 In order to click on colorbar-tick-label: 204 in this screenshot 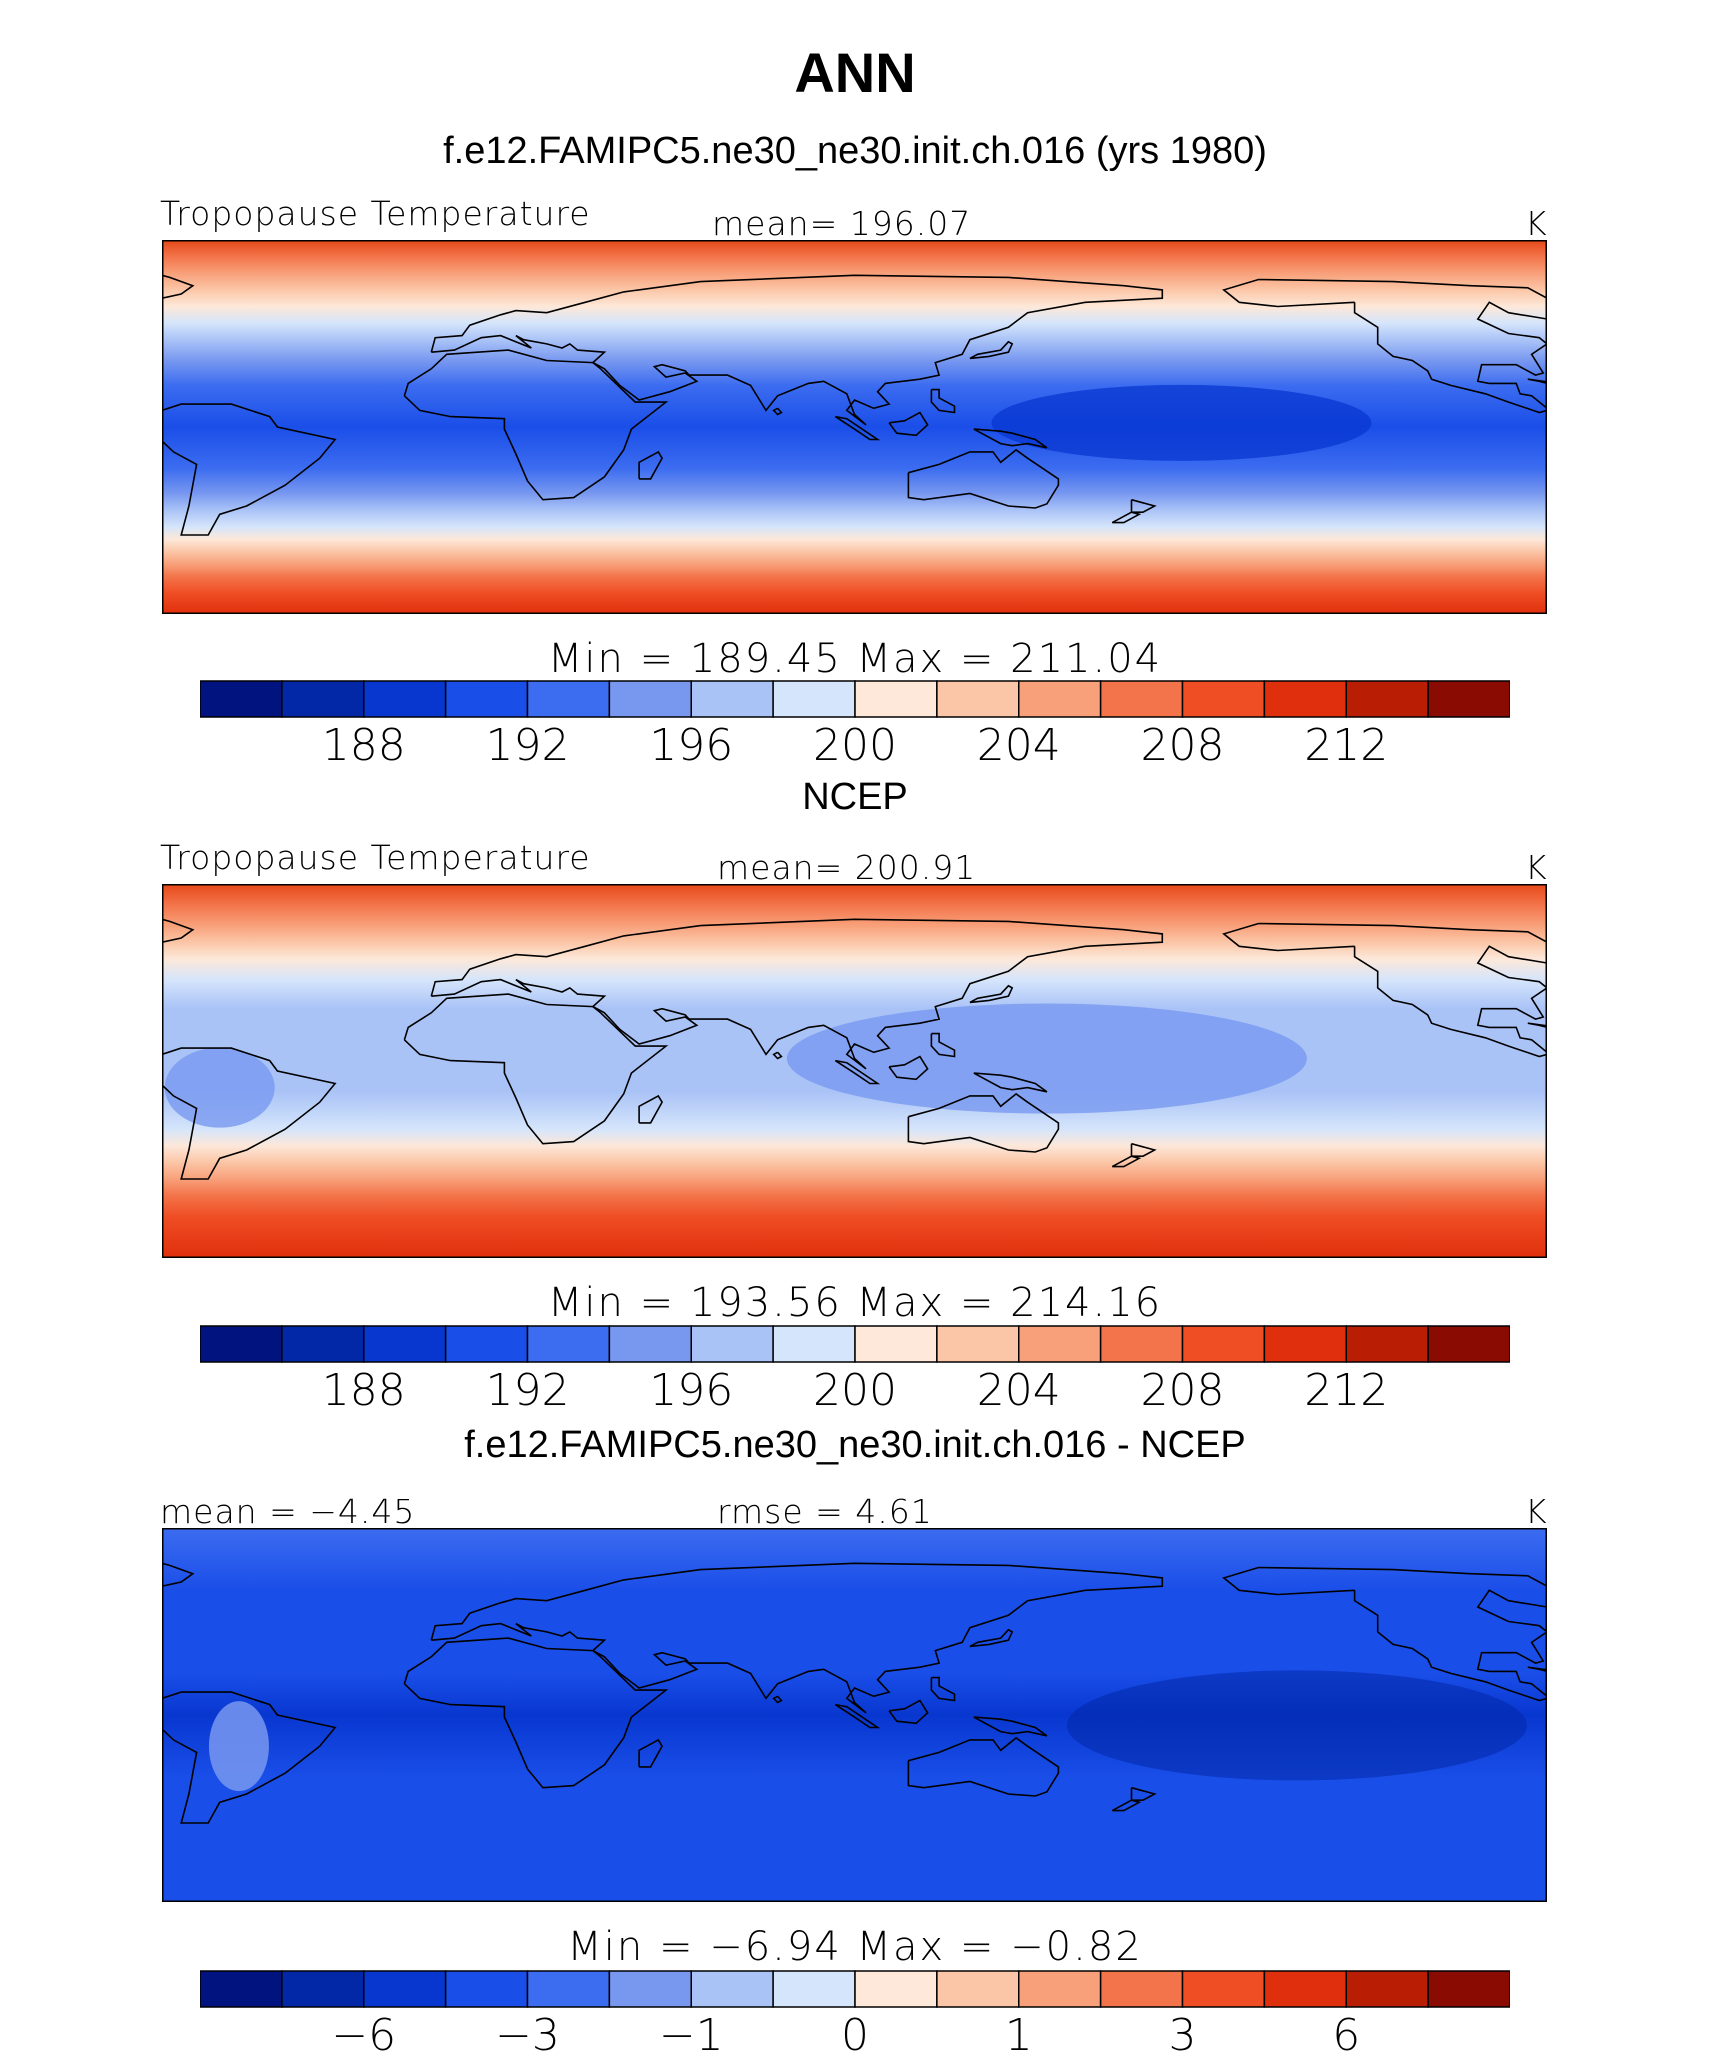, I will do `click(1018, 1390)`.